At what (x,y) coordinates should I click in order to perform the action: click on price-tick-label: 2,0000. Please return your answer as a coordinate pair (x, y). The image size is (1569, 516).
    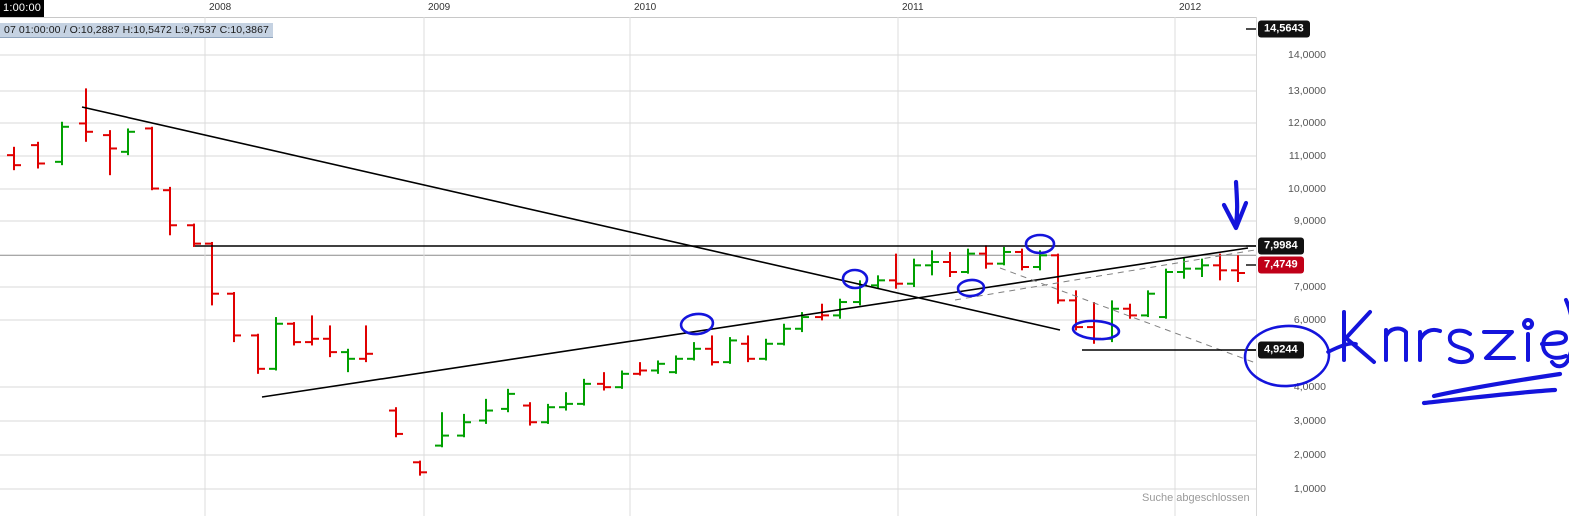
    Looking at the image, I should click on (1309, 455).